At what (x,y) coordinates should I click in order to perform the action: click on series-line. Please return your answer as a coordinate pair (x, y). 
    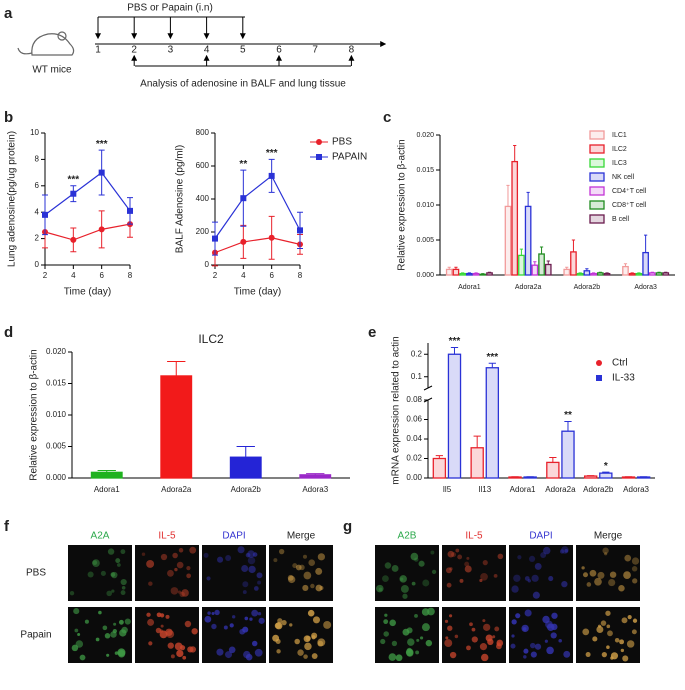
    Looking at the image, I should click on (257, 206).